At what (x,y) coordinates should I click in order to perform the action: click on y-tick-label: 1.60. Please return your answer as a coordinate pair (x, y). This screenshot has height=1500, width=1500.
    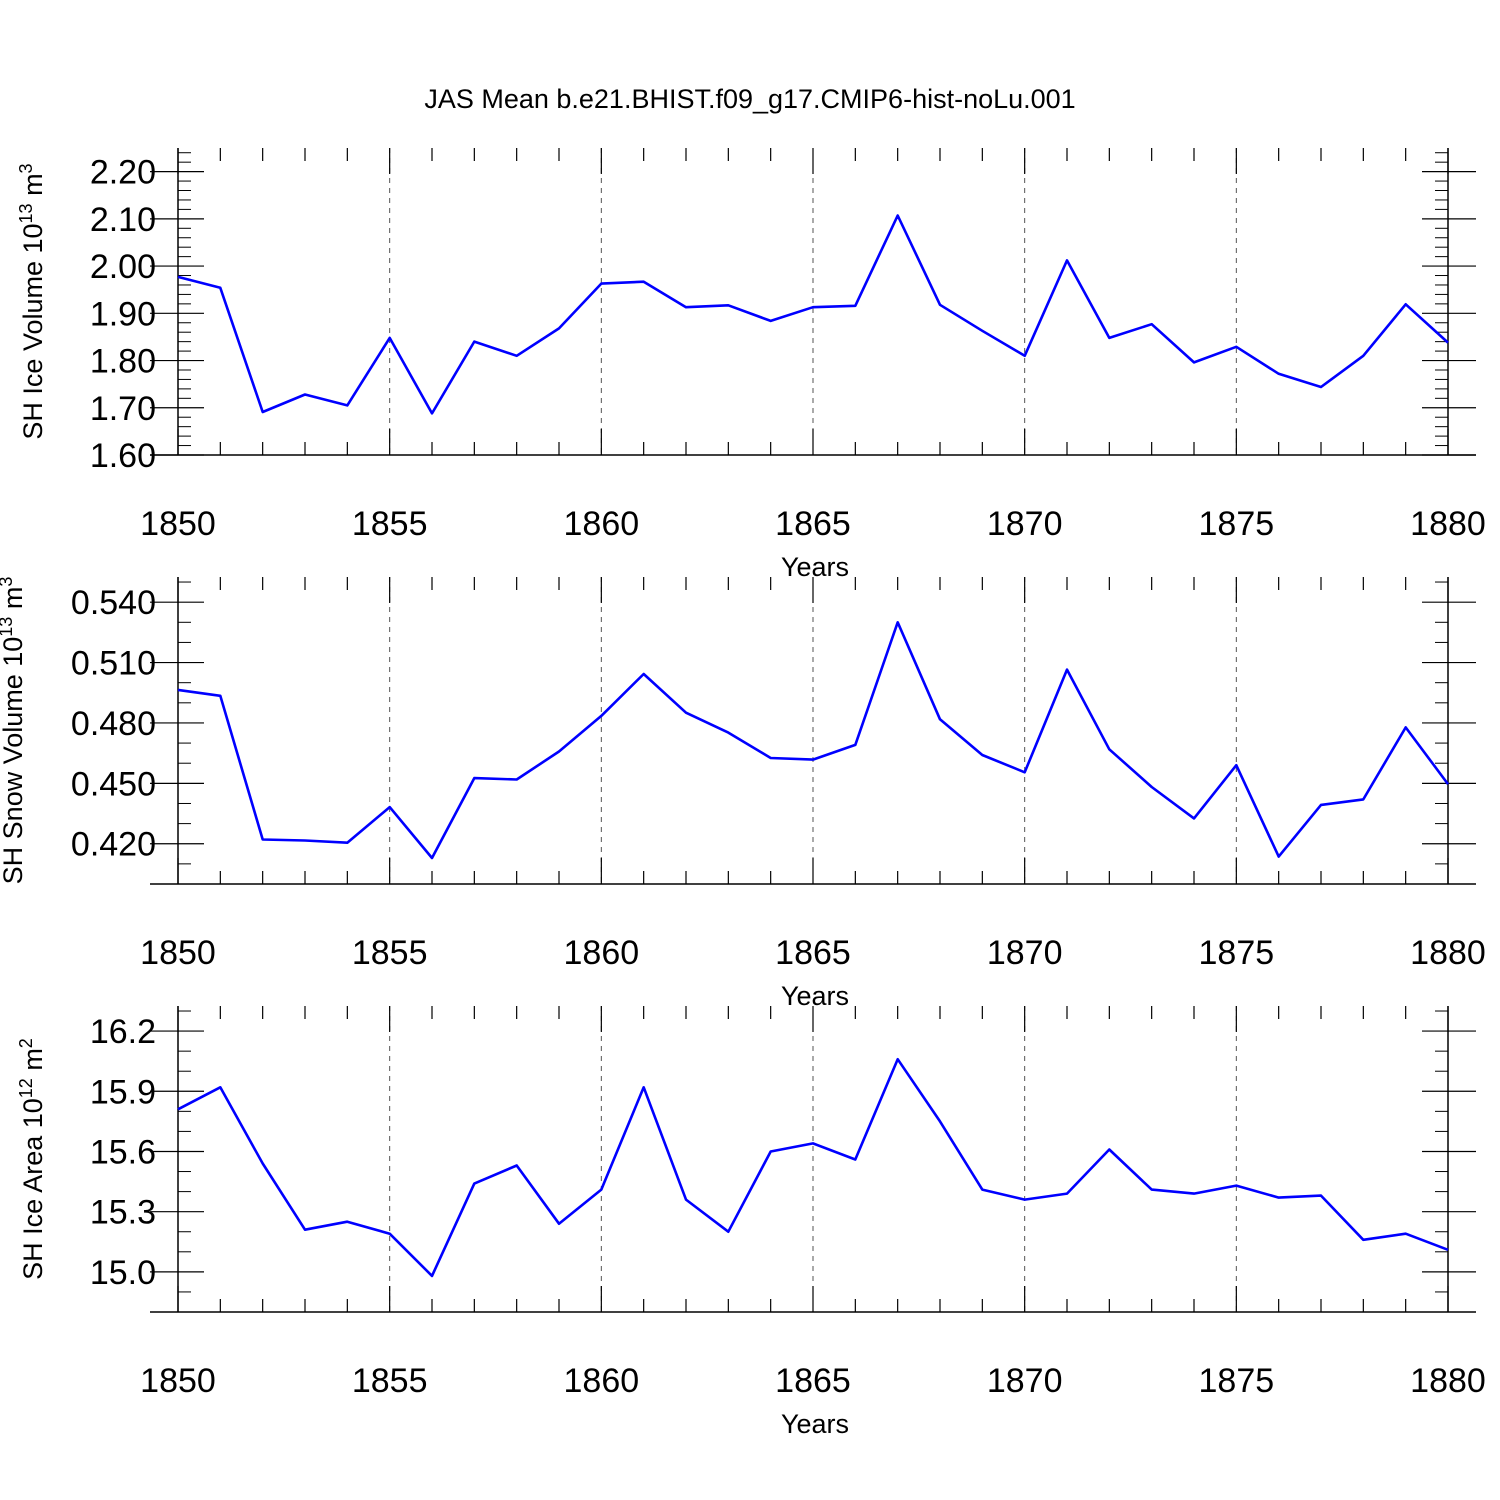
    Looking at the image, I should click on (123, 456).